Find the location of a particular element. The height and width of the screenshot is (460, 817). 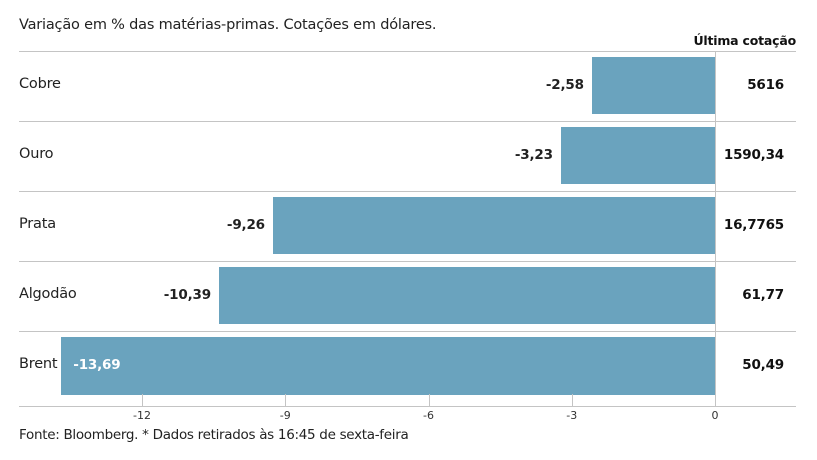

row-label: Algodão is located at coordinates (48, 294).